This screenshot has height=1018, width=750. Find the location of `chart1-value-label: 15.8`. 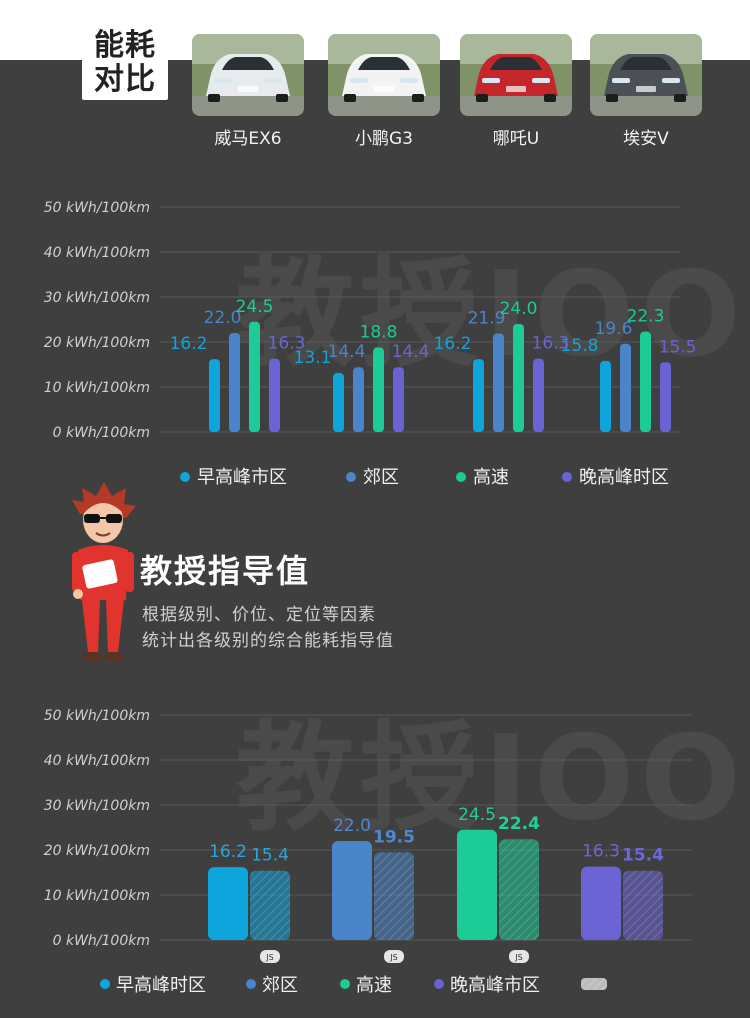

chart1-value-label: 15.8 is located at coordinates (580, 346).